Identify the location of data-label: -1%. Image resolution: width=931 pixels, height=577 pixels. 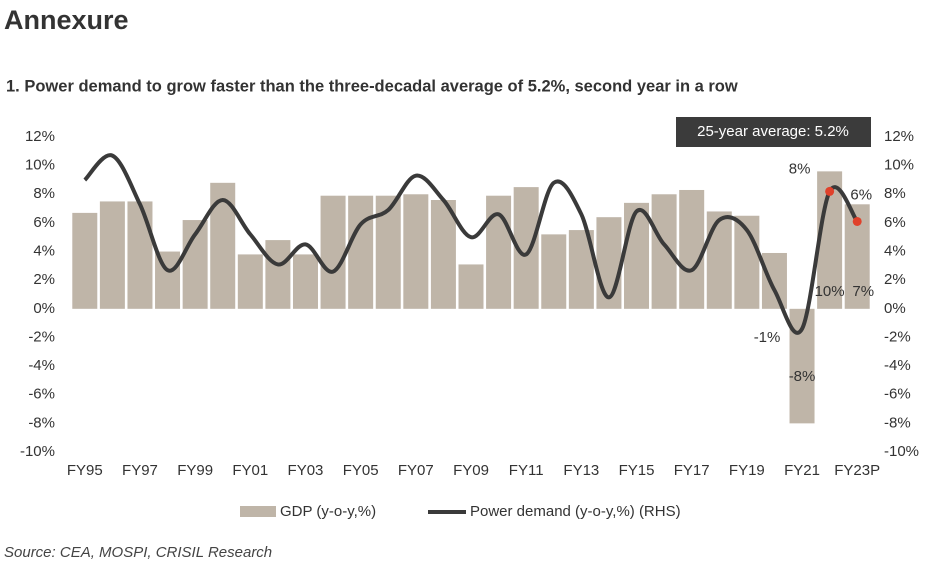
(767, 337).